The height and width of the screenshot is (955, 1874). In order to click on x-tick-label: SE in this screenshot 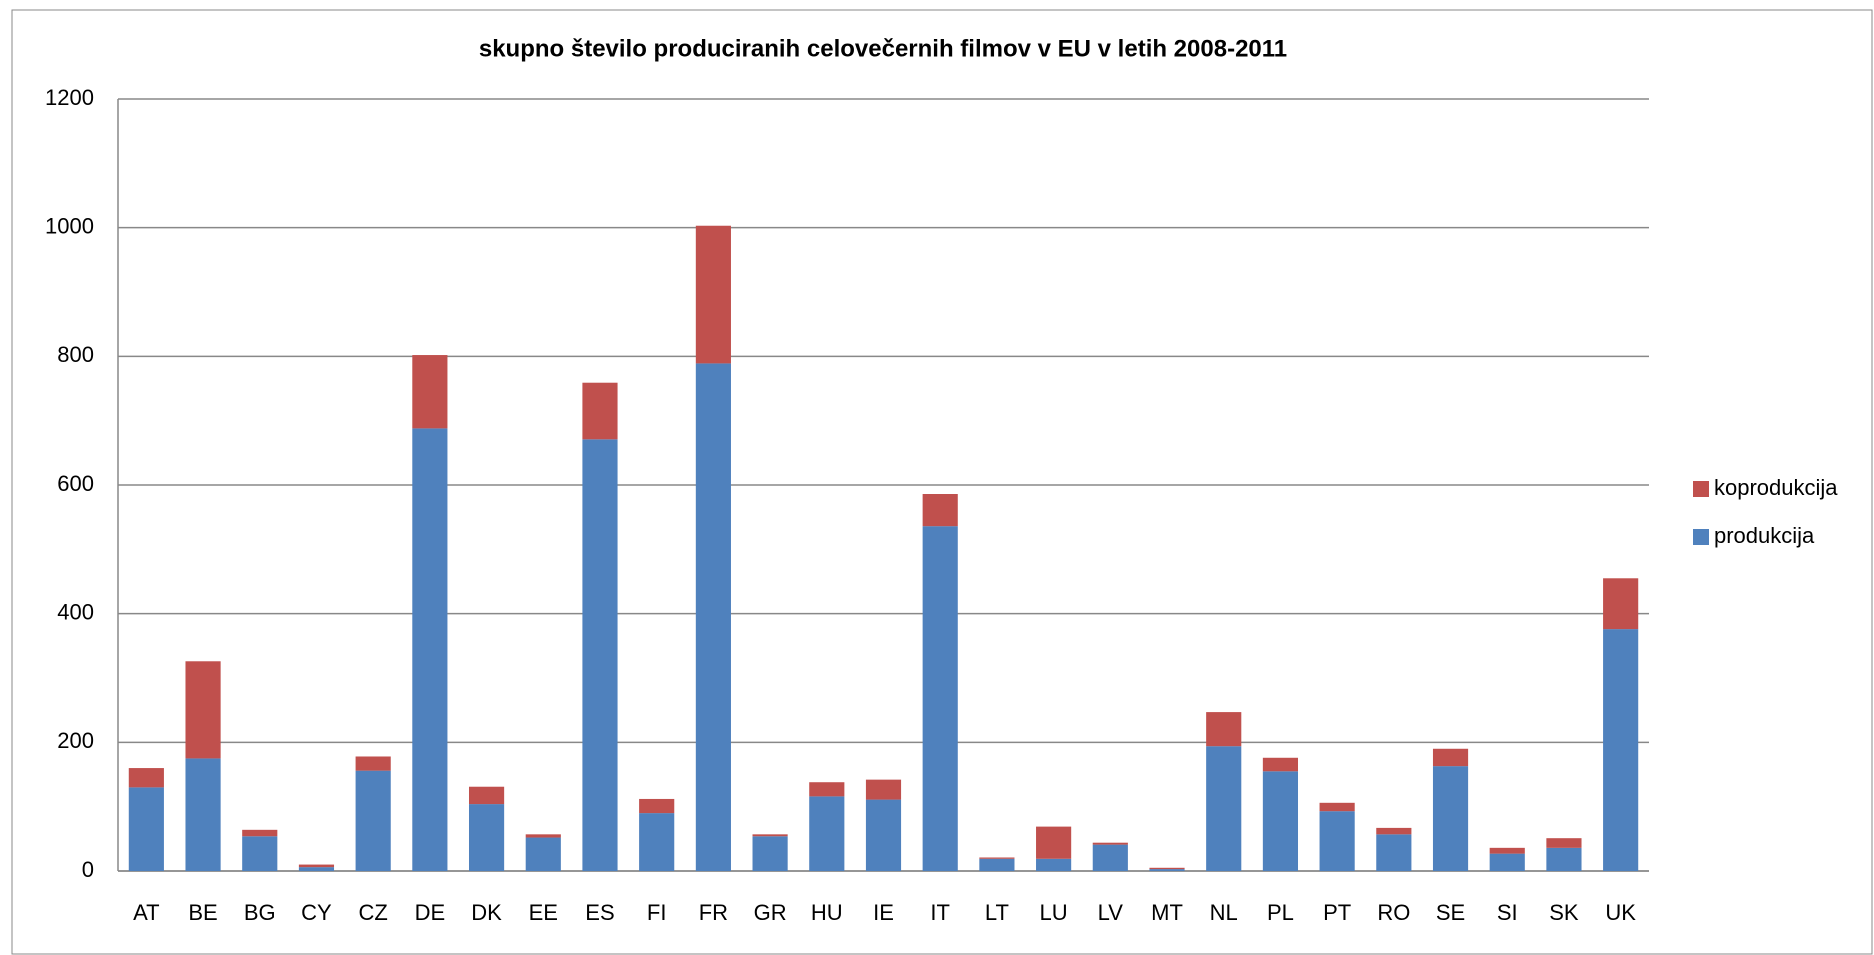, I will do `click(1450, 912)`.